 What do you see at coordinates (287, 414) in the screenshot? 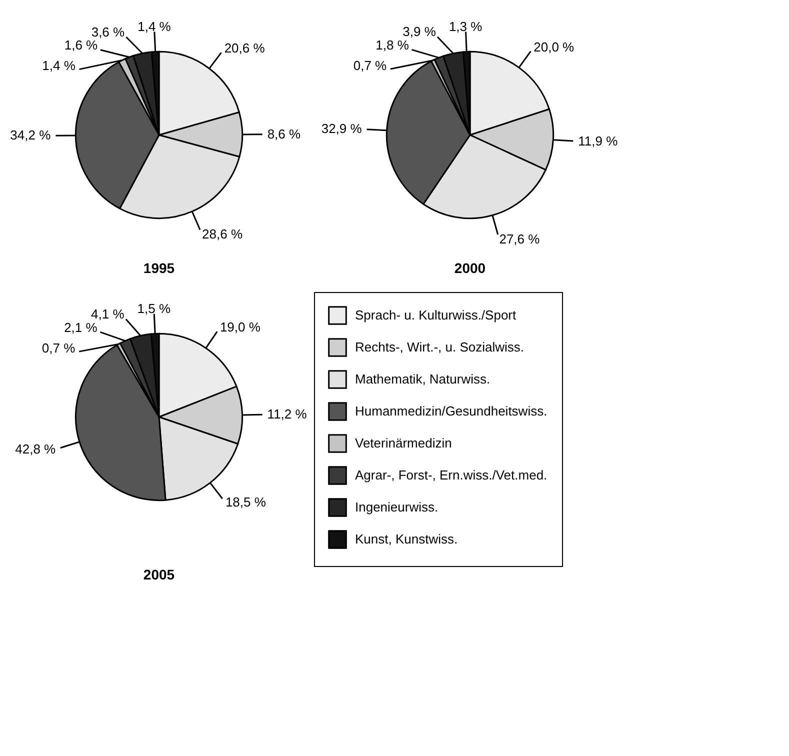
I see `data-label: 11,2 %` at bounding box center [287, 414].